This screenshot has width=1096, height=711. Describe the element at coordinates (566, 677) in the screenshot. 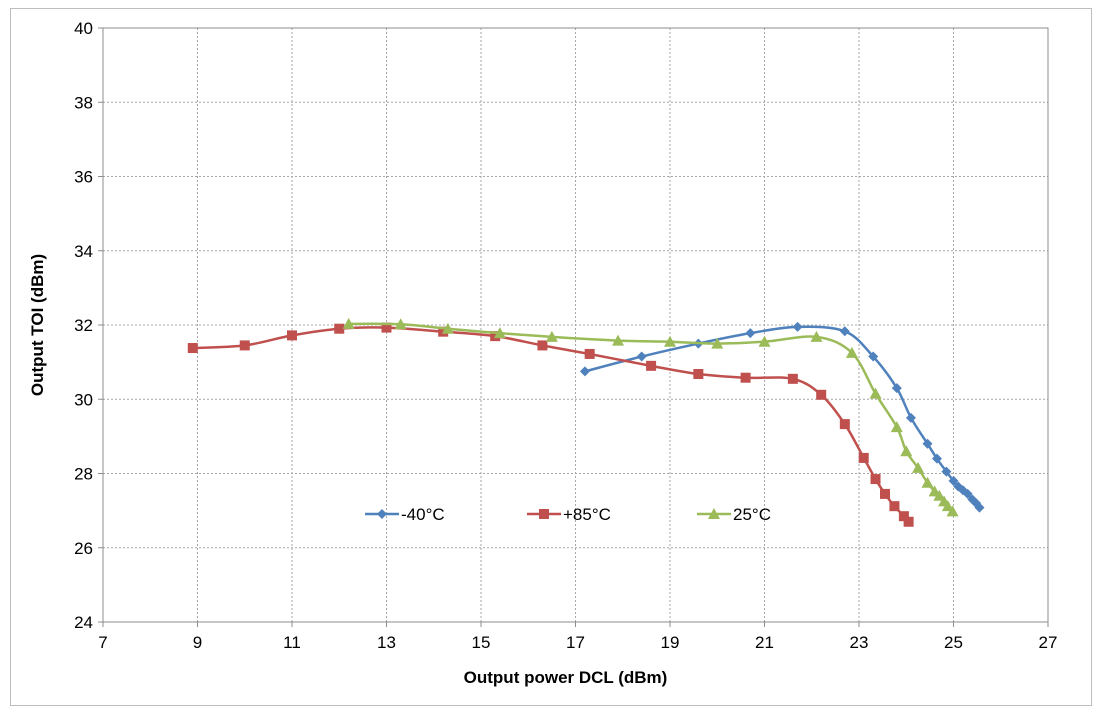

I see `x-axis-title: Output power DCL (dBm)` at that location.